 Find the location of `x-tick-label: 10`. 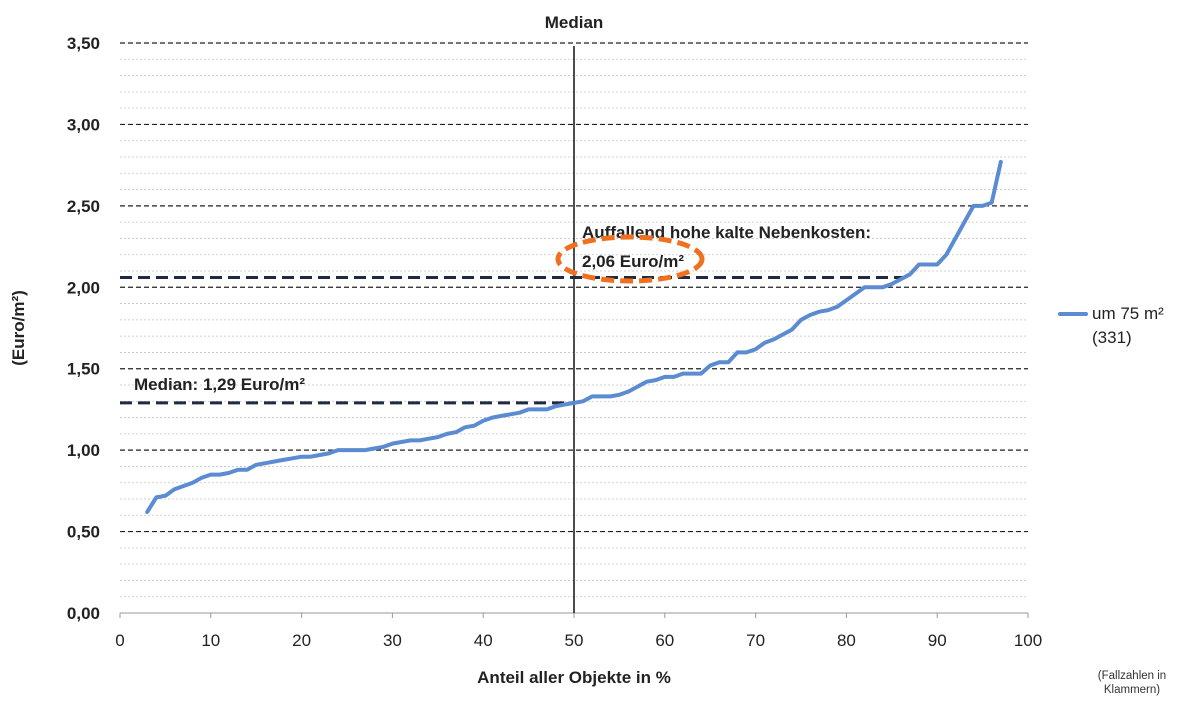

x-tick-label: 10 is located at coordinates (210, 640).